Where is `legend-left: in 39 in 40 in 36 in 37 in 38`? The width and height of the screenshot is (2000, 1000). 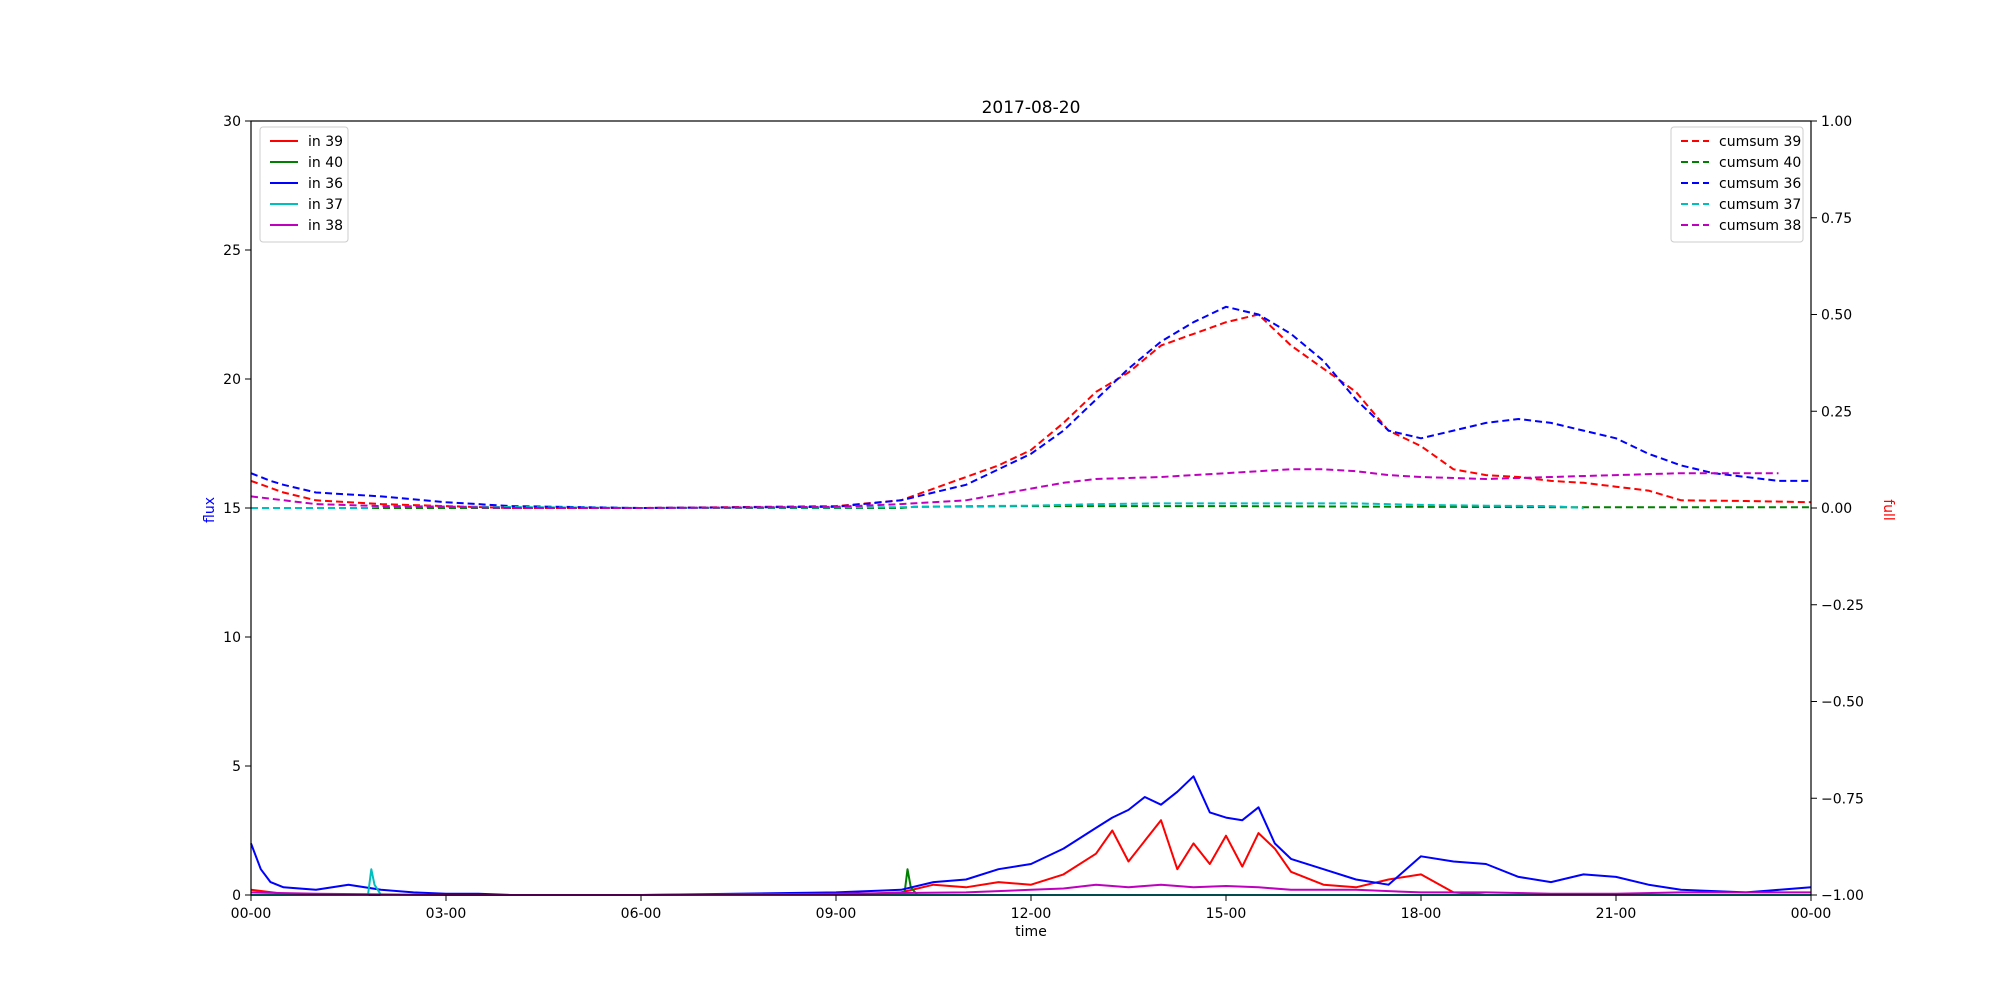
legend-left: in 39 in 40 in 36 in 37 in 38 is located at coordinates (304, 184).